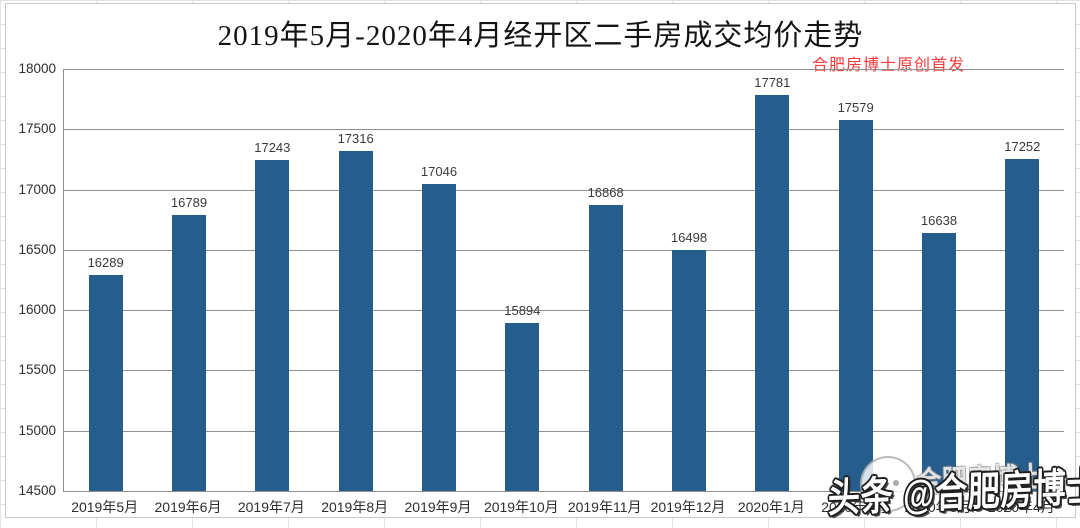  I want to click on x-axis-tick-label: 2020年3月, so click(938, 507).